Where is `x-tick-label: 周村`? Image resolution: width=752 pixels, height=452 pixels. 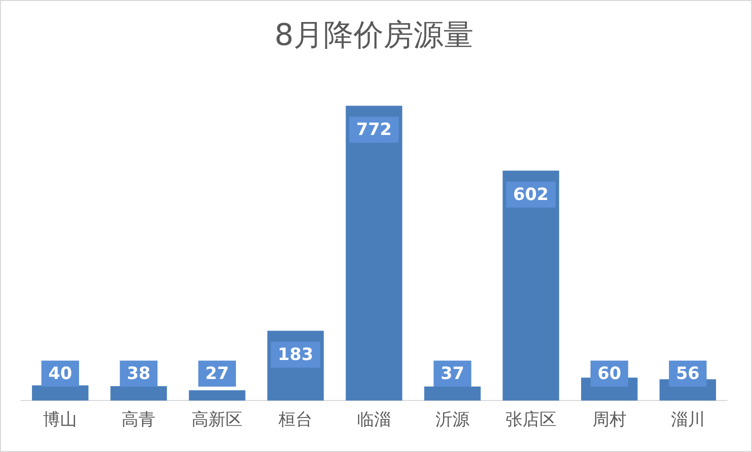
x-tick-label: 周村 is located at coordinates (609, 420).